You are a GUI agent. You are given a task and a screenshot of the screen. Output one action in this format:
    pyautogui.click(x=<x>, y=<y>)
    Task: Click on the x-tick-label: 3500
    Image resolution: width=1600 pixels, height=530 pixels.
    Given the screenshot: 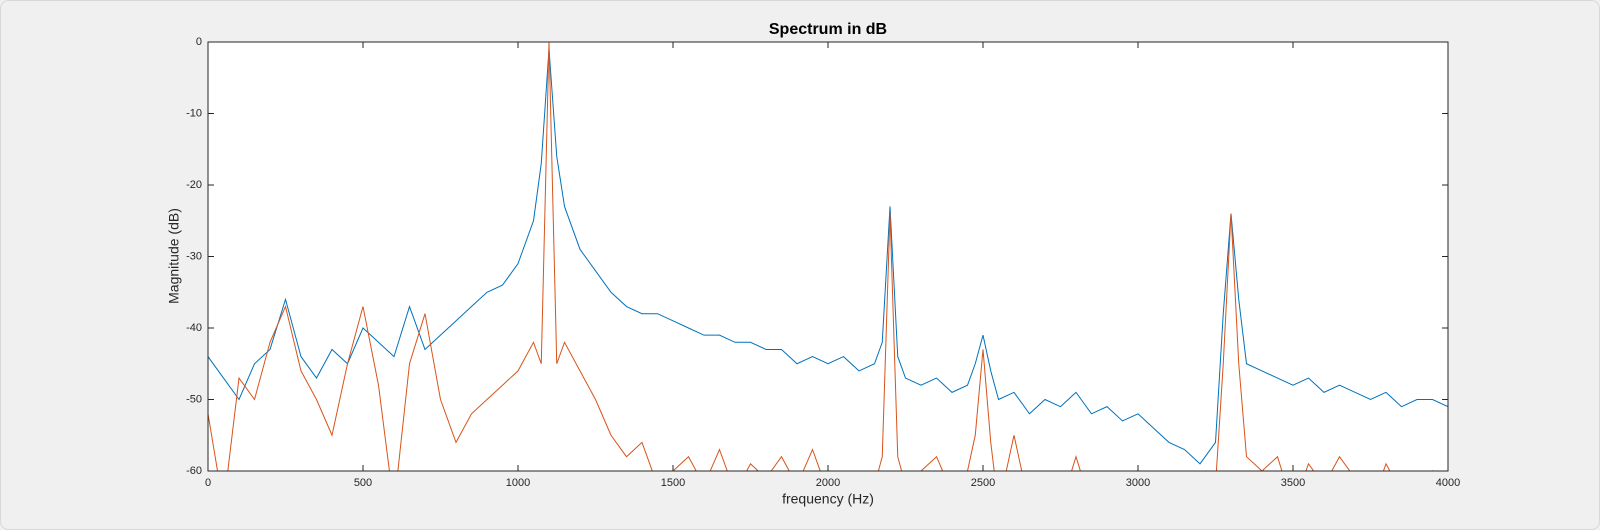 What is the action you would take?
    pyautogui.click(x=1293, y=483)
    